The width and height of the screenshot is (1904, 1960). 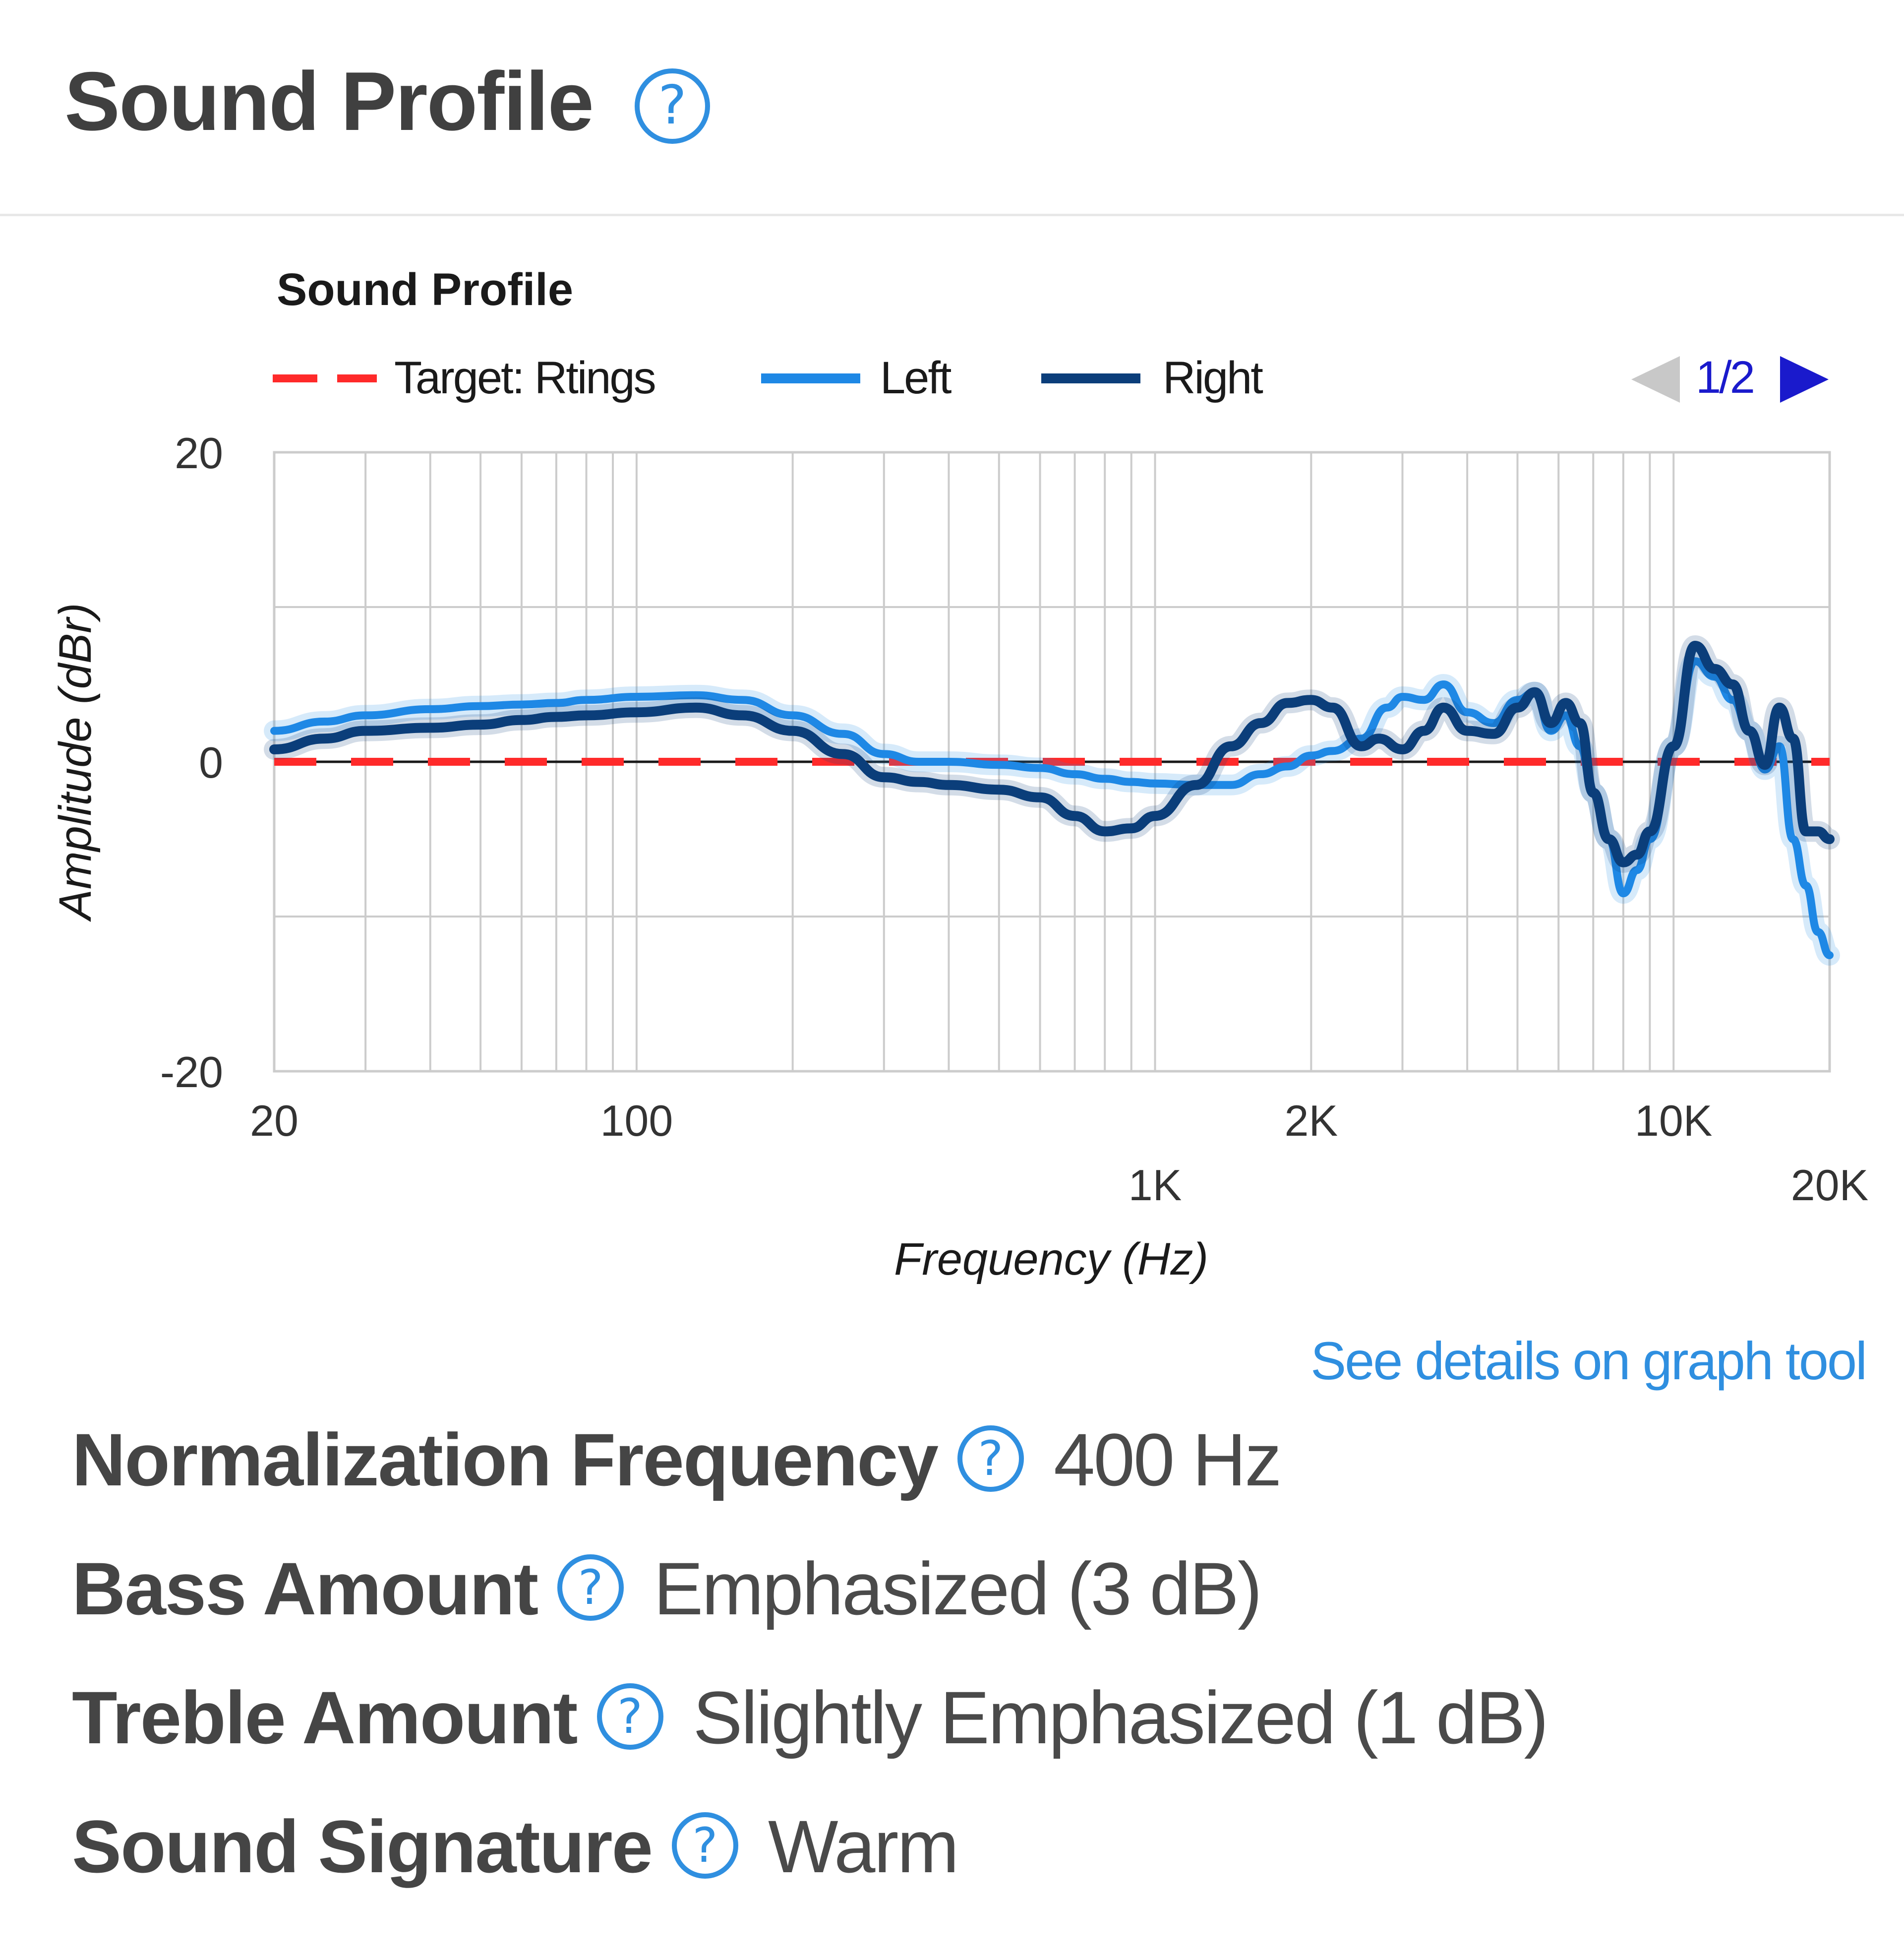 I want to click on series-line-left, so click(x=1052, y=808).